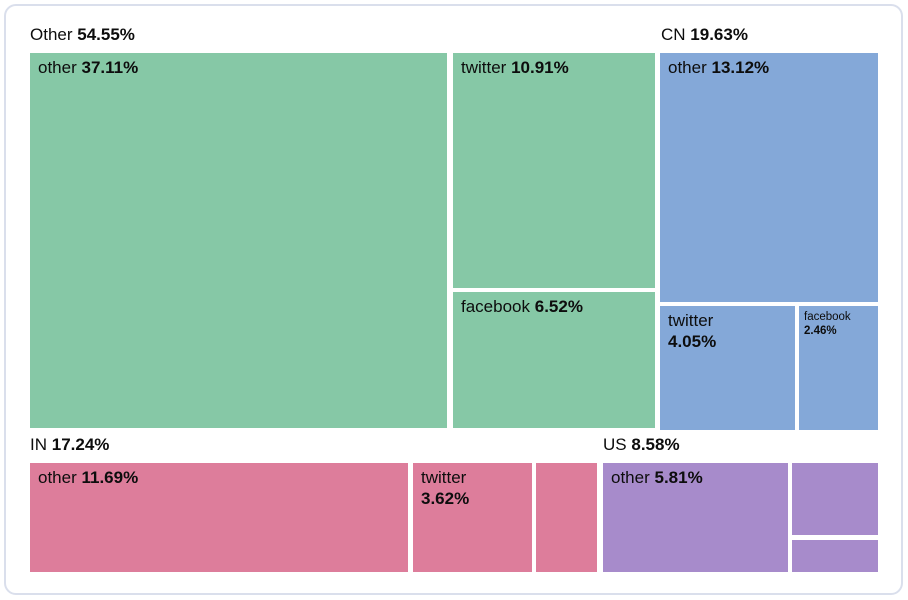  Describe the element at coordinates (51, 34) in the screenshot. I see `group-name: Other` at that location.